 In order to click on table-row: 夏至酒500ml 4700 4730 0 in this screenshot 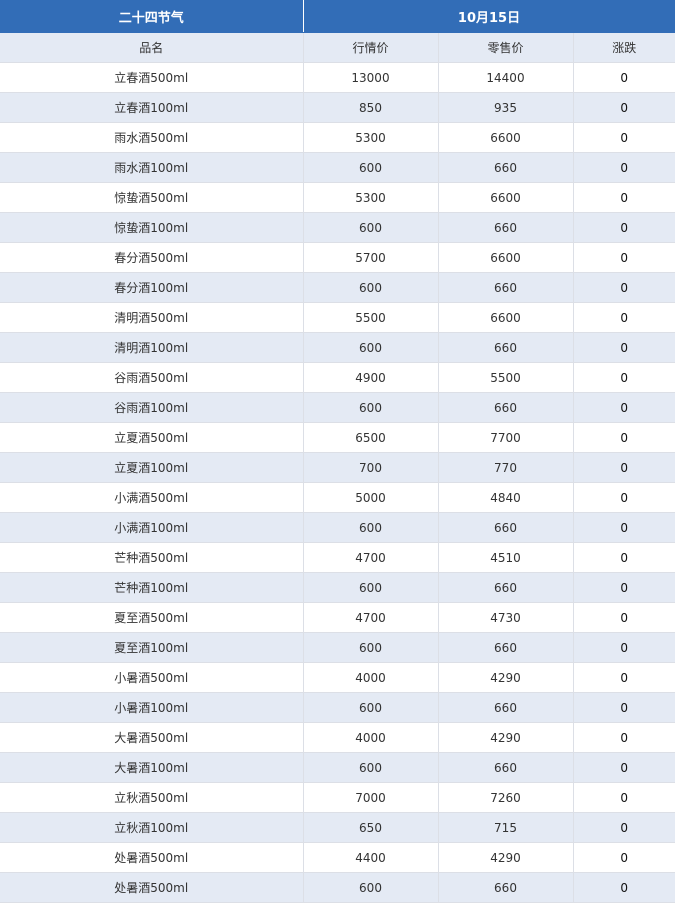, I will do `click(337, 617)`.